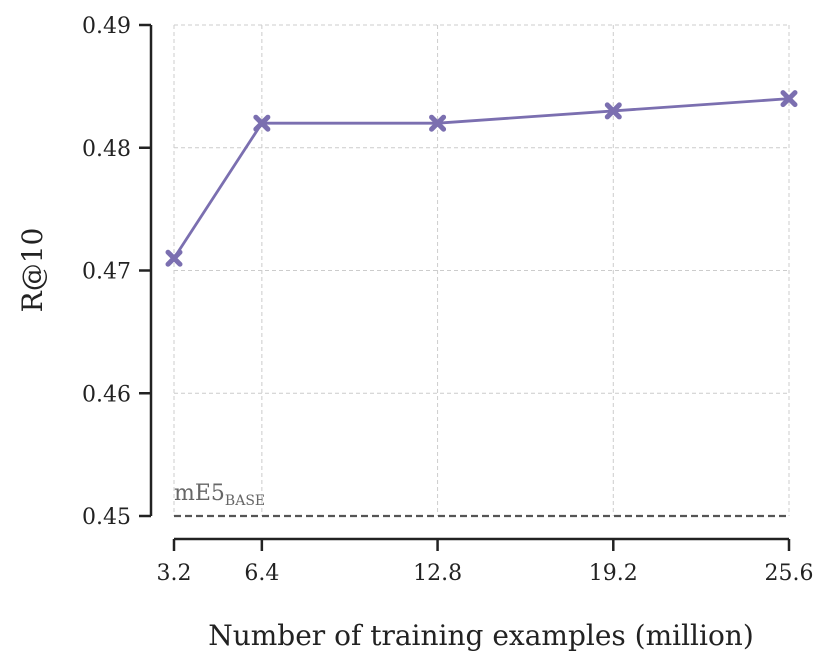 Image resolution: width=831 pixels, height=669 pixels. What do you see at coordinates (106, 517) in the screenshot?
I see `y-tick-label: 0.45` at bounding box center [106, 517].